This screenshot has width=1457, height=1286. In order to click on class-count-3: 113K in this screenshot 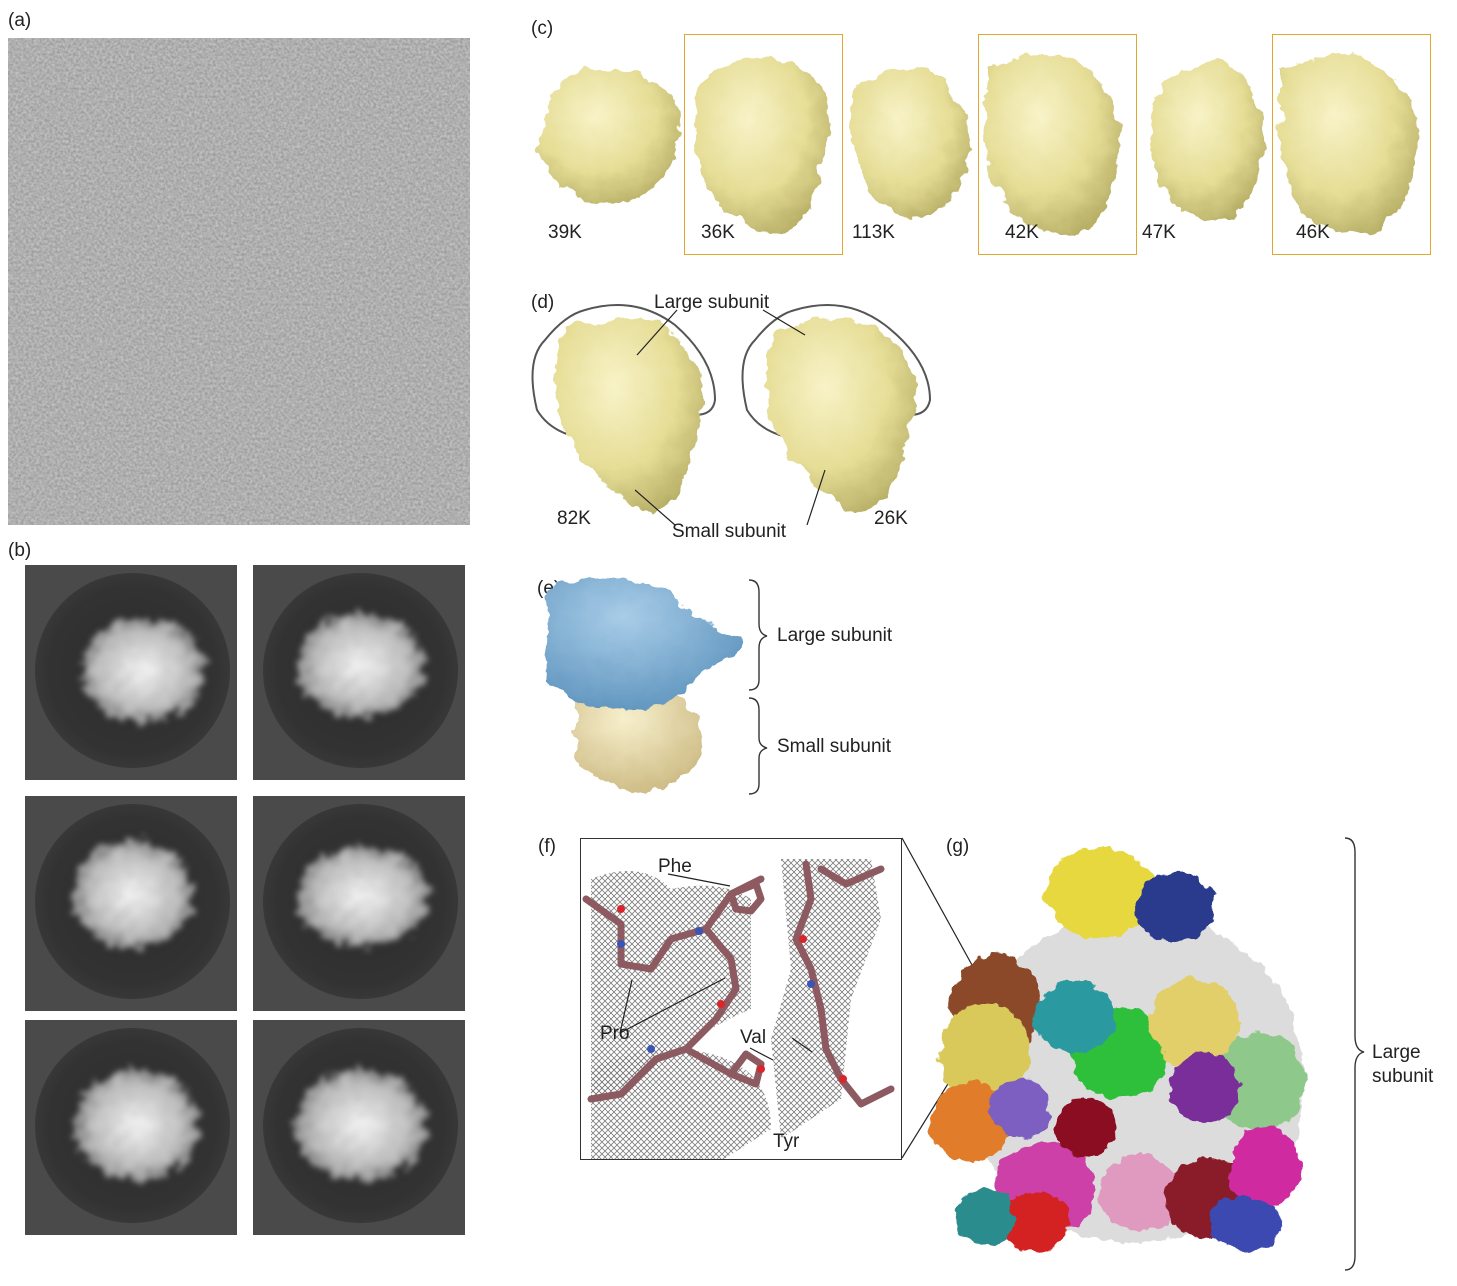, I will do `click(873, 232)`.